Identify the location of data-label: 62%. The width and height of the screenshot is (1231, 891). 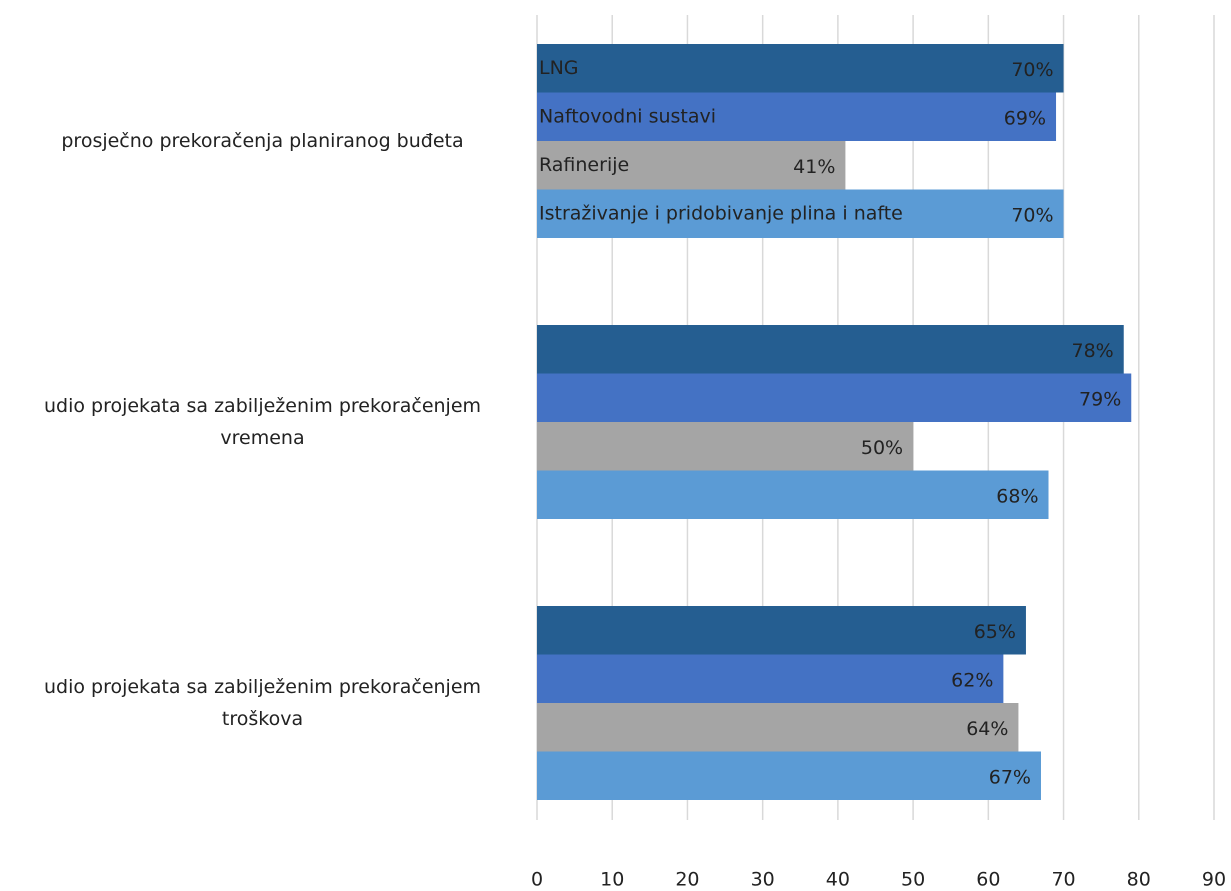
(972, 680).